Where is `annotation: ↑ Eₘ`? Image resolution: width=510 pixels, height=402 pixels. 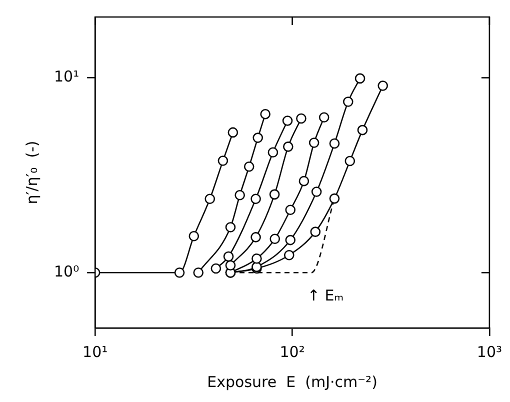
annotation: ↑ Eₘ is located at coordinates (325, 295).